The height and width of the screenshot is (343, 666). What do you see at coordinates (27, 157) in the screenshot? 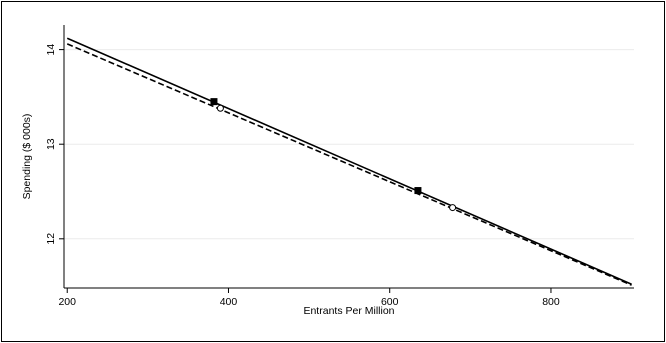
I see `y-axis-title: Spending ($ 000s)` at bounding box center [27, 157].